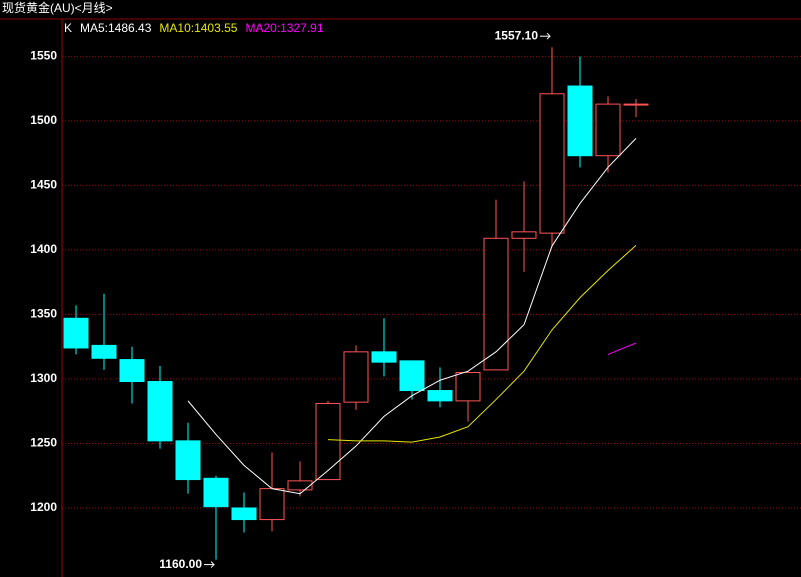 The width and height of the screenshot is (801, 577). Describe the element at coordinates (43, 507) in the screenshot. I see `y-tick-label: 1200` at that location.